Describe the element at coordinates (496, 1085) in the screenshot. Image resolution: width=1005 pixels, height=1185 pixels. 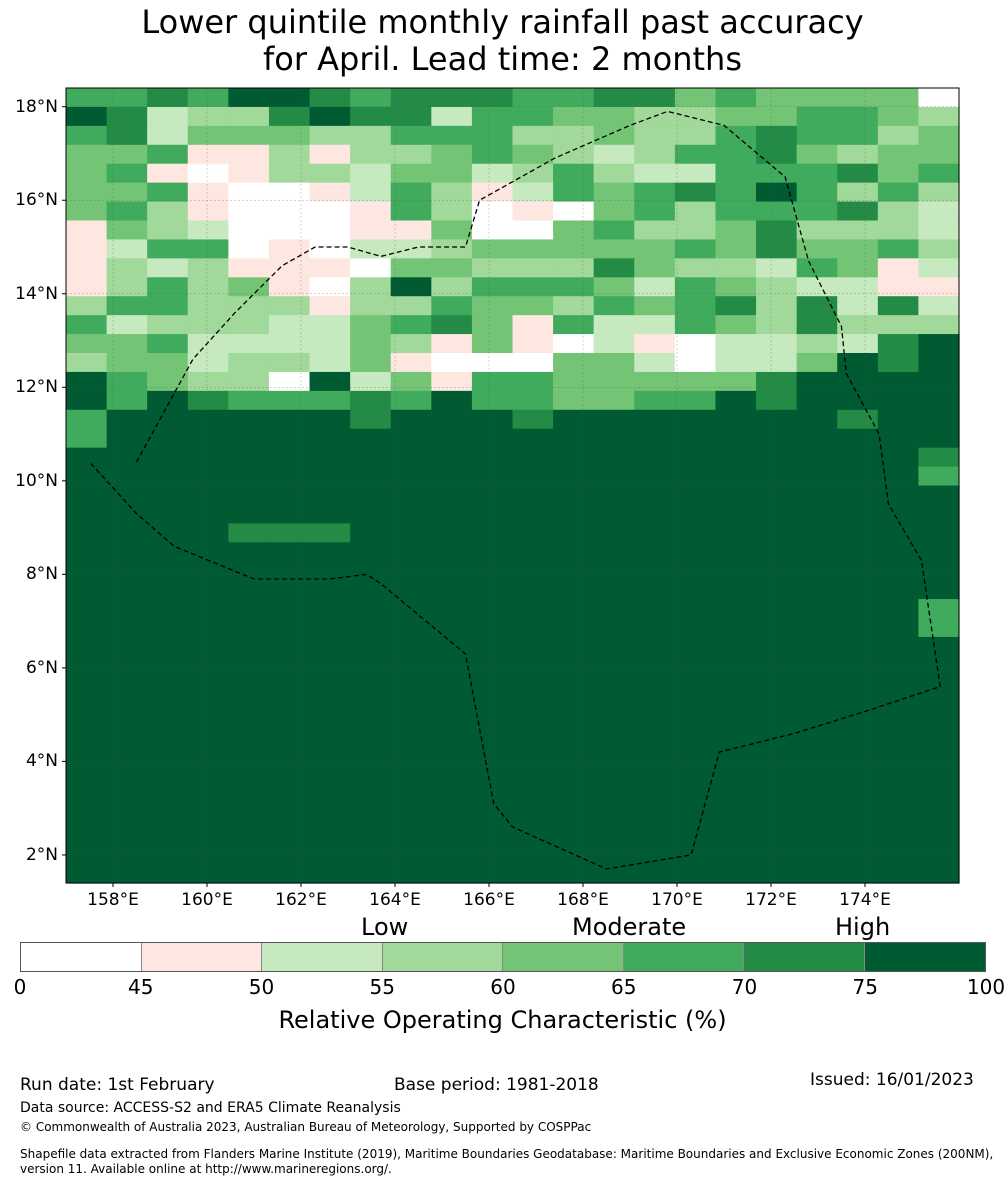
I see `base-period: Base period: 1981-2018` at that location.